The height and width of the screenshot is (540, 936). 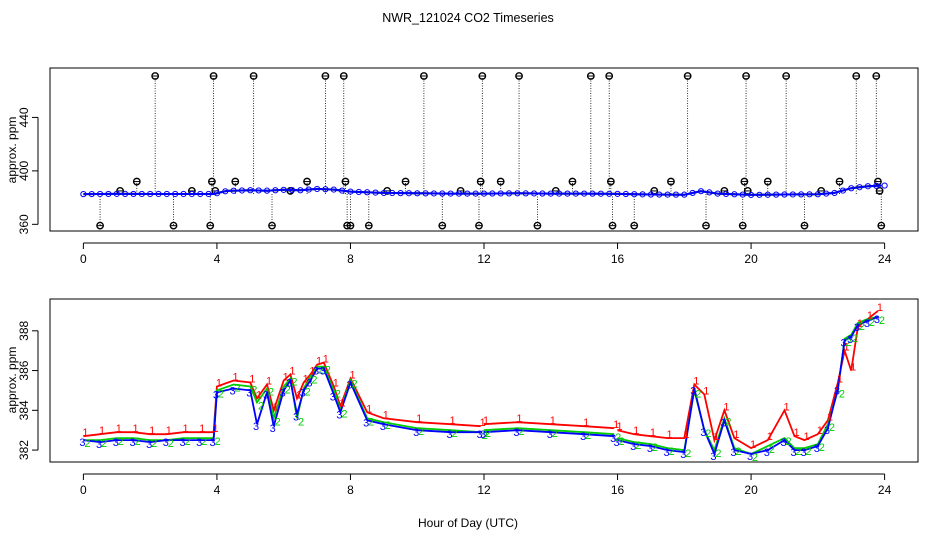 I want to click on x-tick-label: 12, so click(x=484, y=259).